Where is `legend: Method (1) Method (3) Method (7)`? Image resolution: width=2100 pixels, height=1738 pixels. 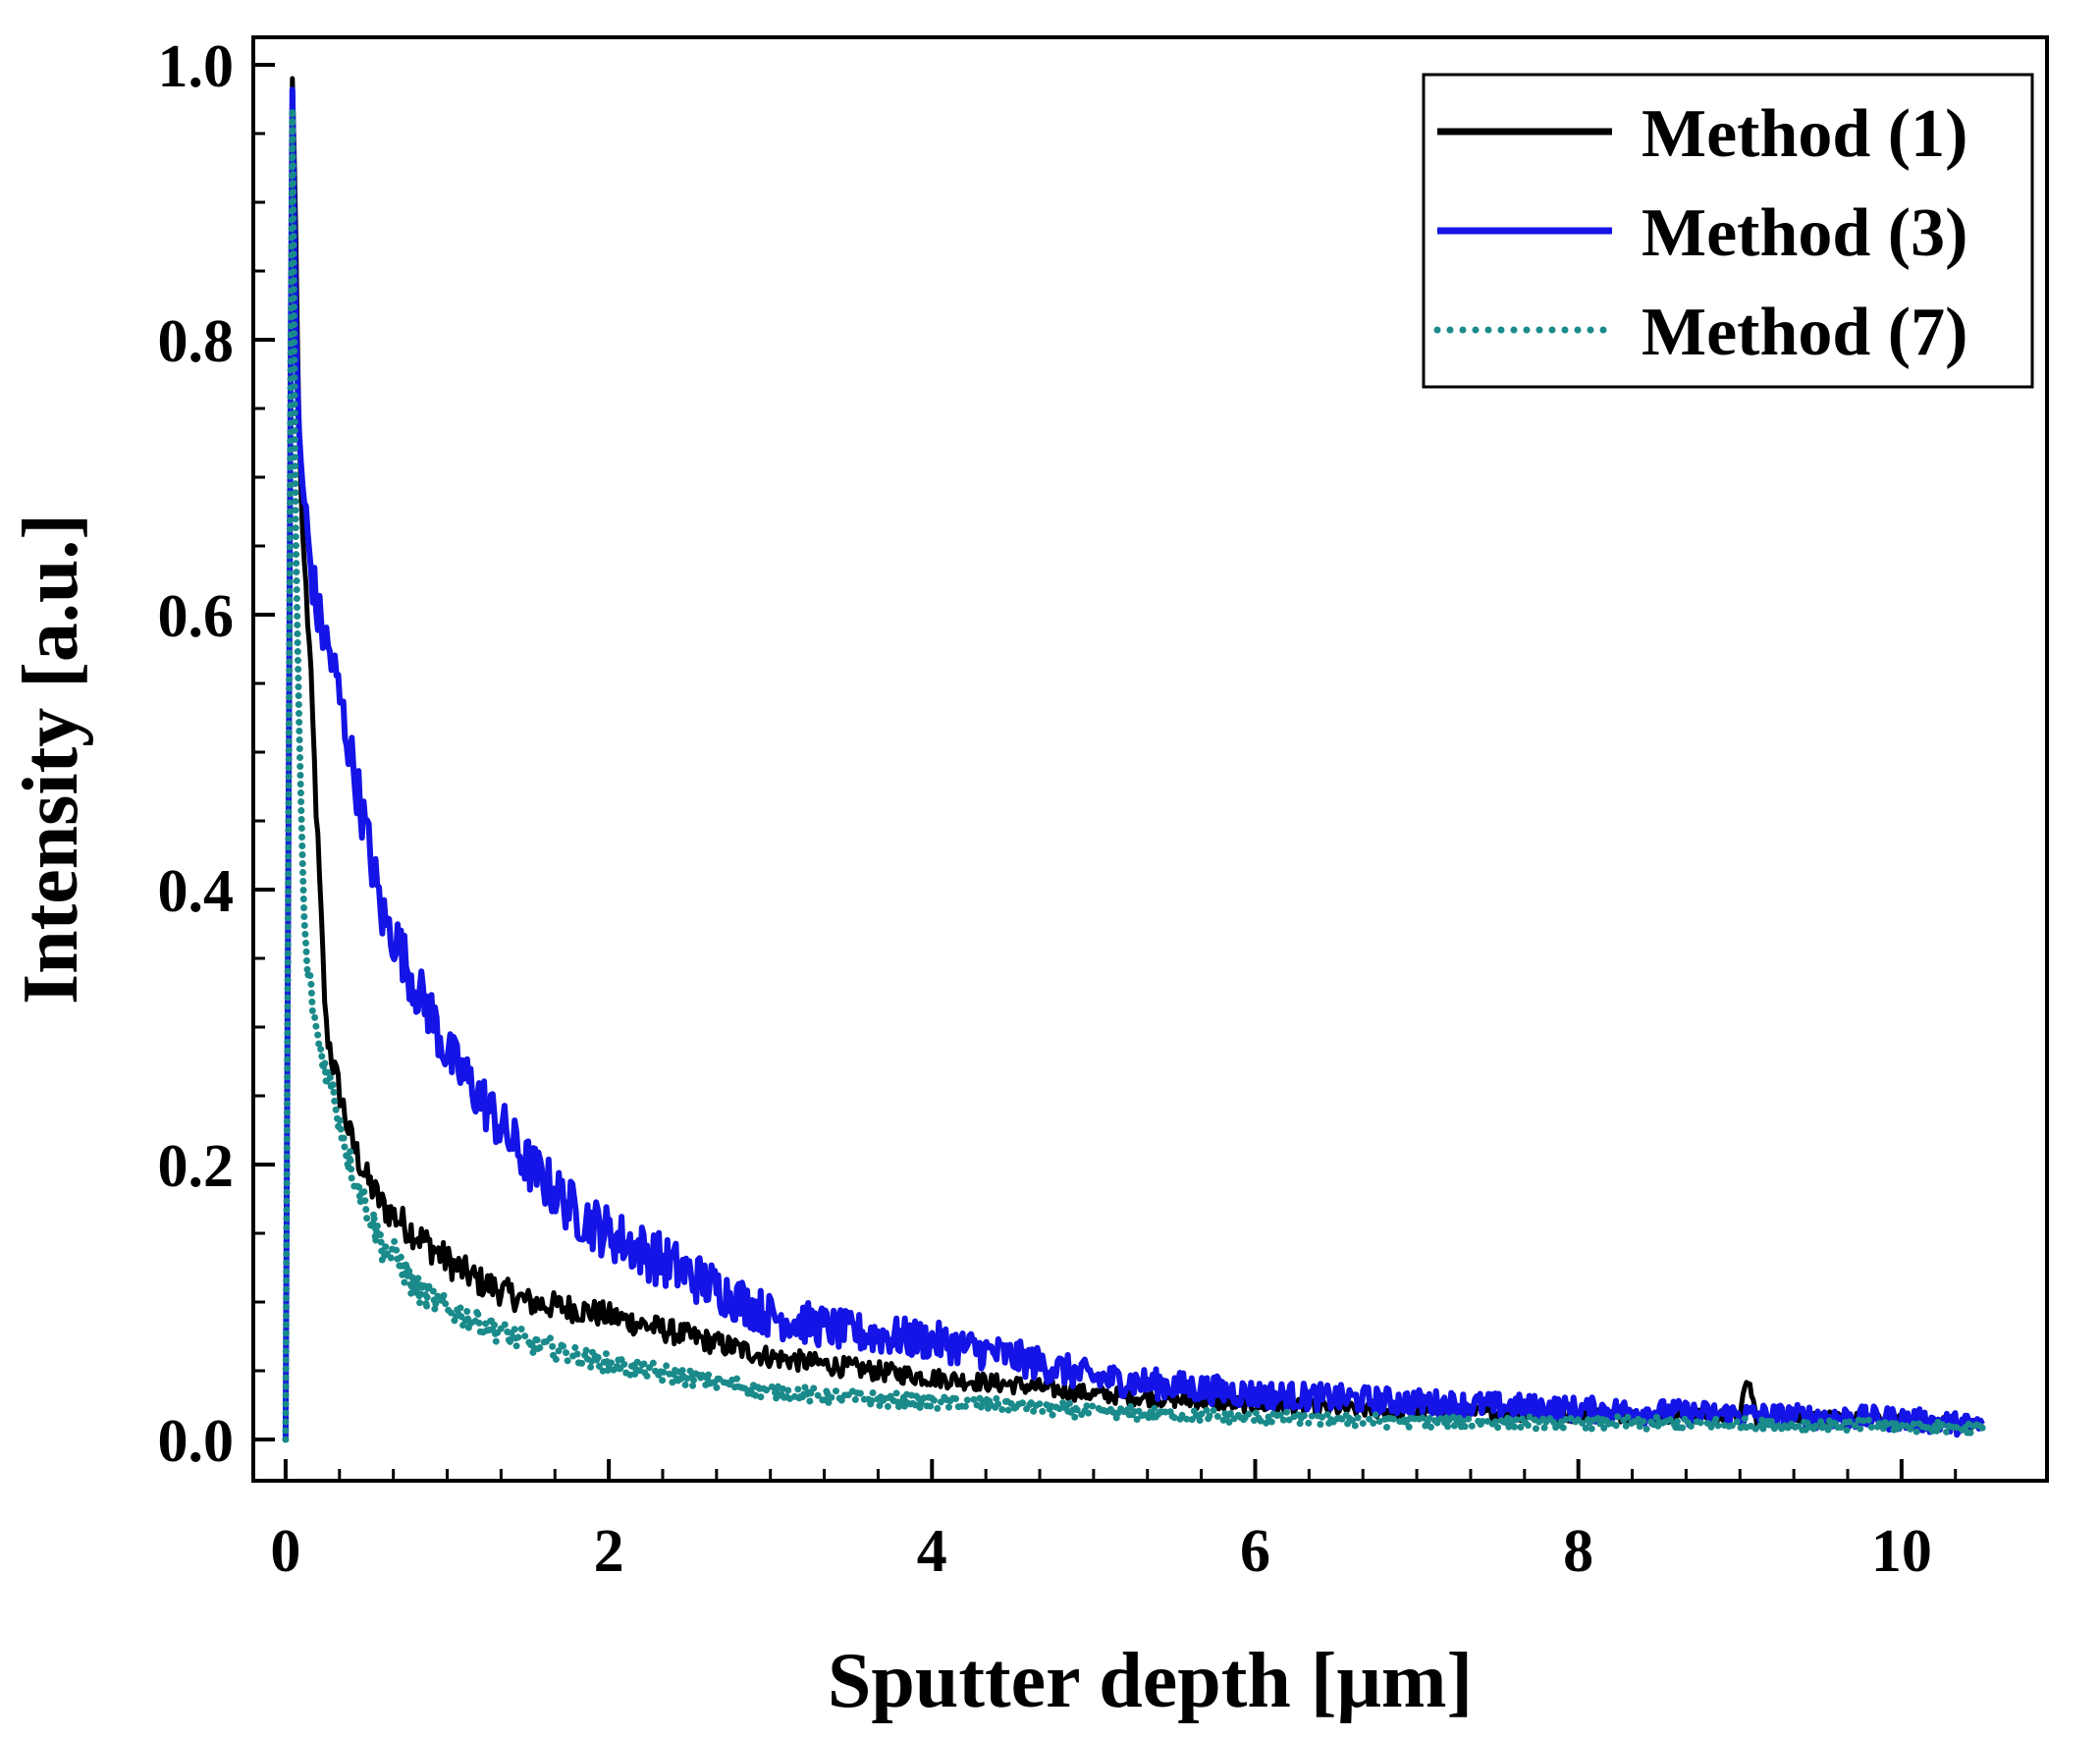 legend: Method (1) Method (3) Method (7) is located at coordinates (1728, 231).